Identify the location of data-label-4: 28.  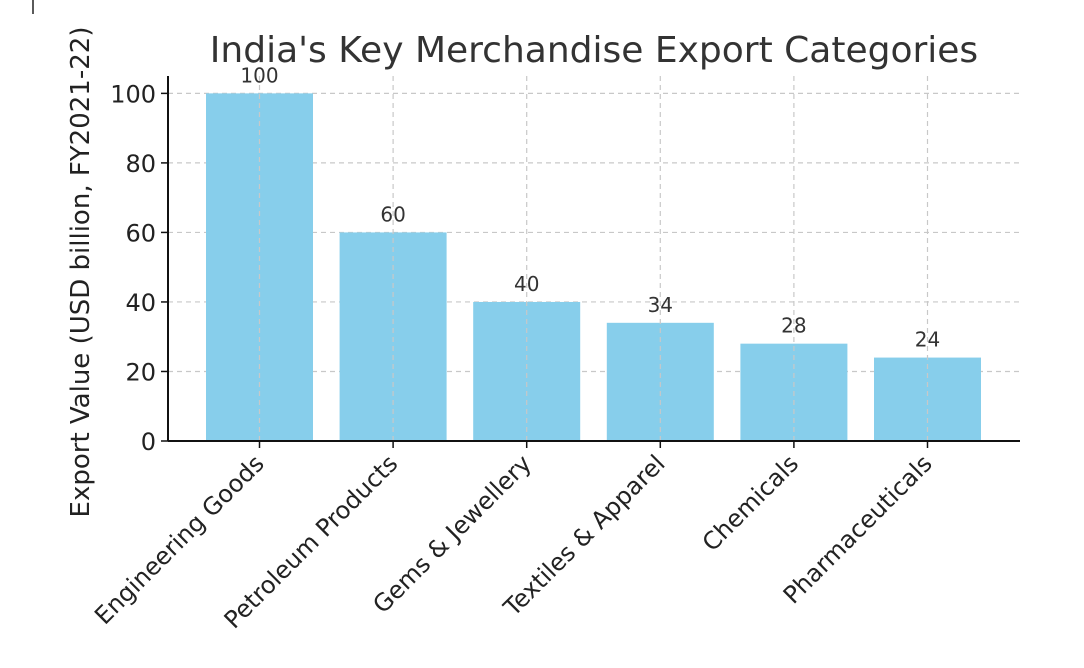
(793, 326).